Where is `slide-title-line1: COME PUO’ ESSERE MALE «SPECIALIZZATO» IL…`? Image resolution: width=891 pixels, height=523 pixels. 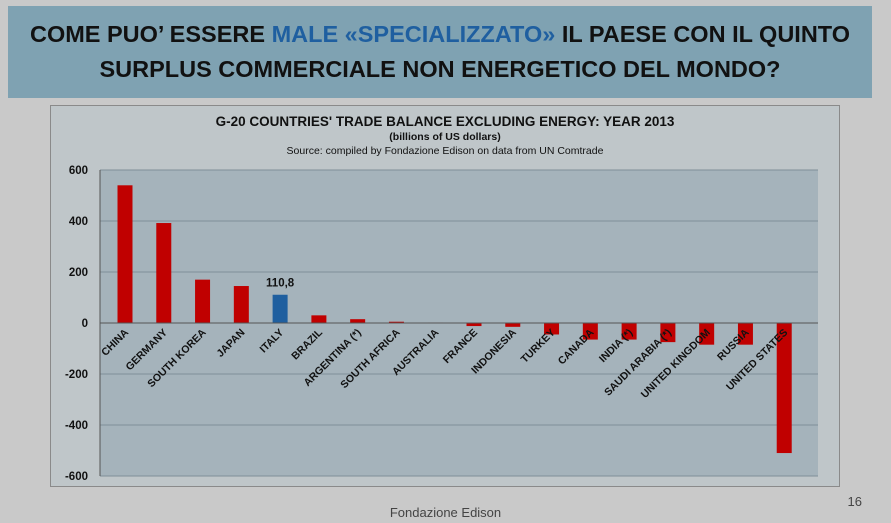
slide-title-line1: COME PUO’ ESSERE MALE «SPECIALIZZATO» IL… is located at coordinates (440, 34).